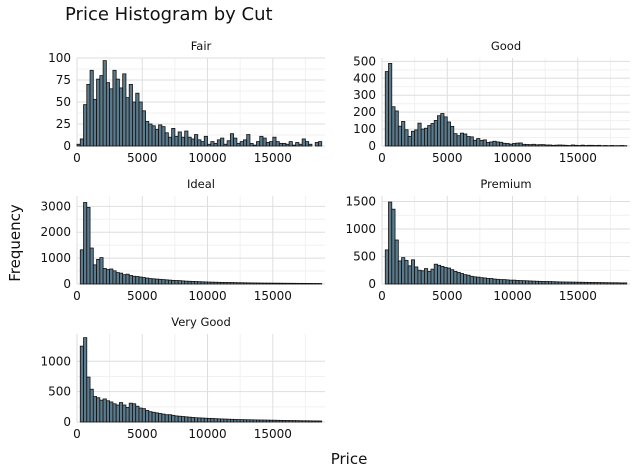 This screenshot has width=633, height=471. What do you see at coordinates (15, 243) in the screenshot?
I see `y-axis-label: Frequency` at bounding box center [15, 243].